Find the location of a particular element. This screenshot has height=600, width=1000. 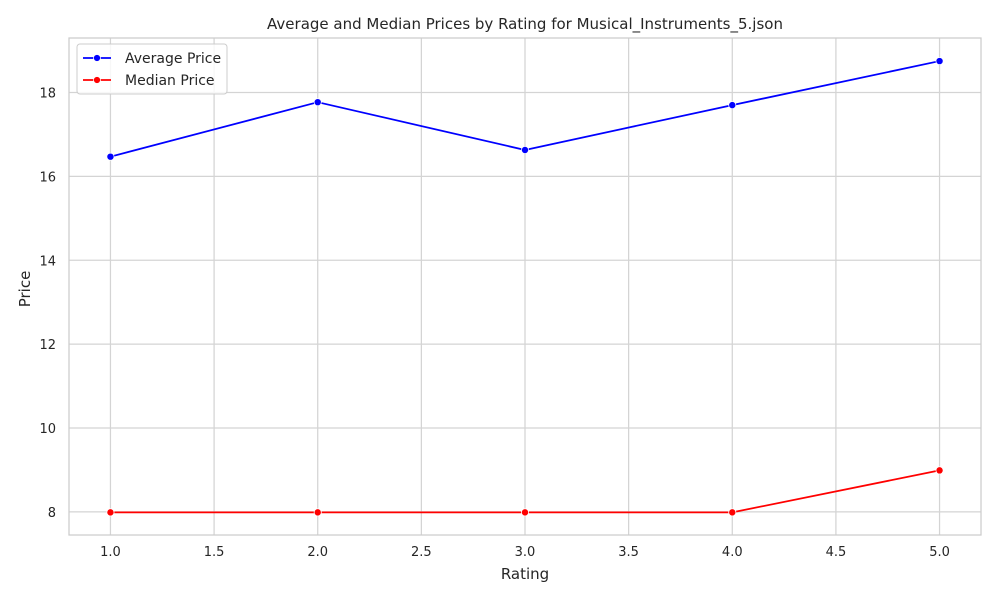

x-tick-label: 2.5 is located at coordinates (421, 552).